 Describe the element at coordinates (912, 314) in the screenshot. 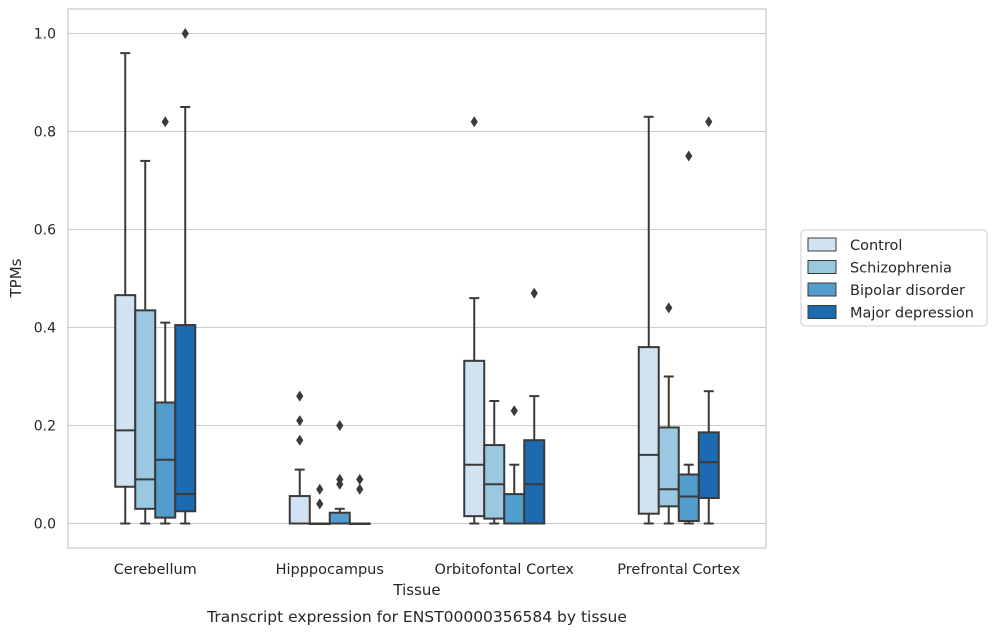

I see `legend-label: Major depression` at that location.